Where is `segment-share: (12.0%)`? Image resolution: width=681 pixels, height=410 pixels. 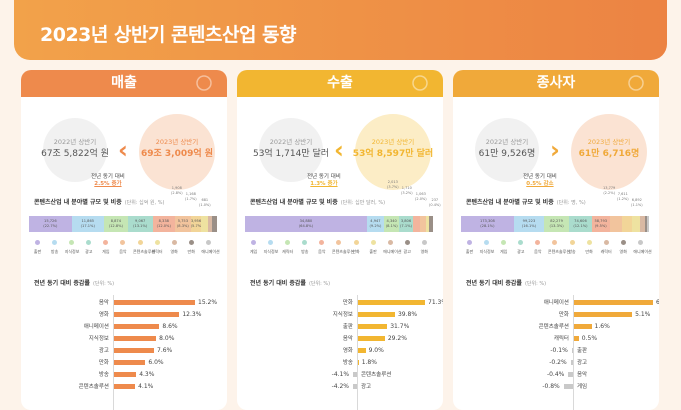 segment-share: (12.0%) is located at coordinates (163, 226).